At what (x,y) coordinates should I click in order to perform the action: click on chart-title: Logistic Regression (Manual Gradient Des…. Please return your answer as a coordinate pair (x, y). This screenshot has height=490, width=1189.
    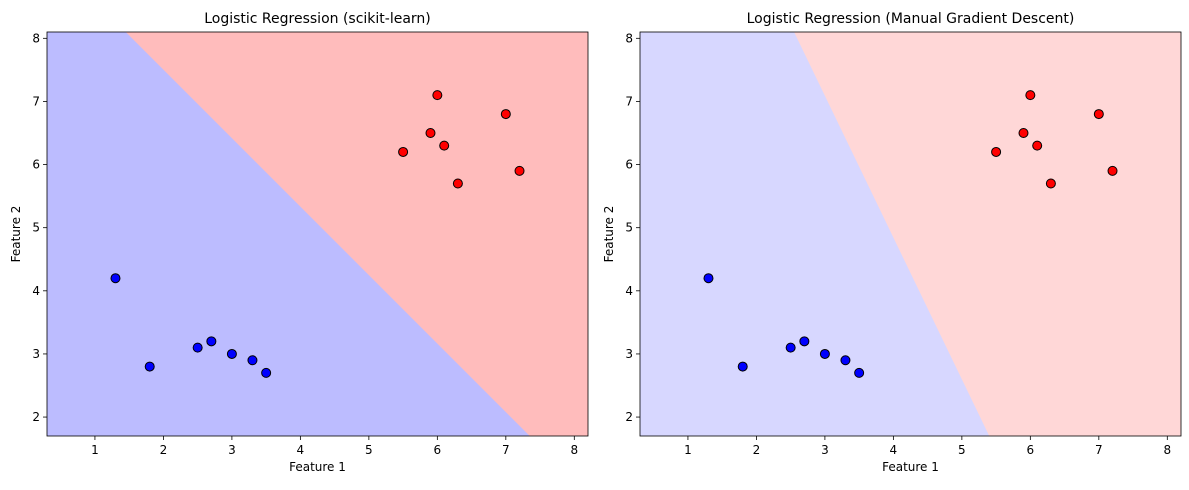
    Looking at the image, I should click on (911, 19).